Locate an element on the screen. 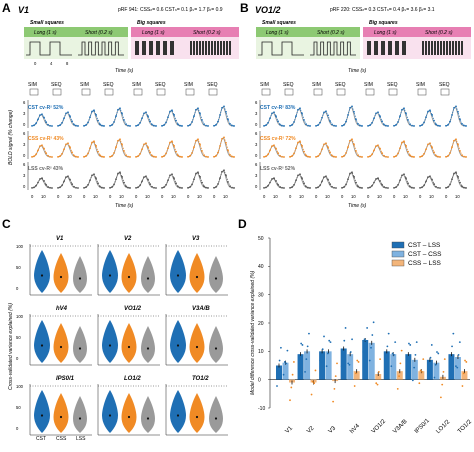  panel-a-time-label: Time (s) is located at coordinates (124, 71).